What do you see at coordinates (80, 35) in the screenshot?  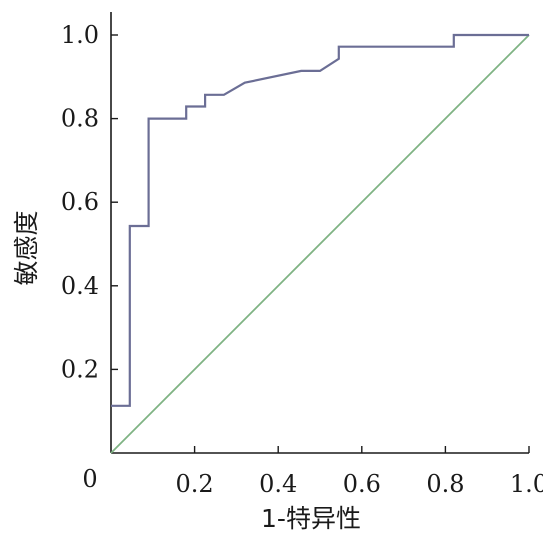 I see `y-tick-label: 1.0` at bounding box center [80, 35].